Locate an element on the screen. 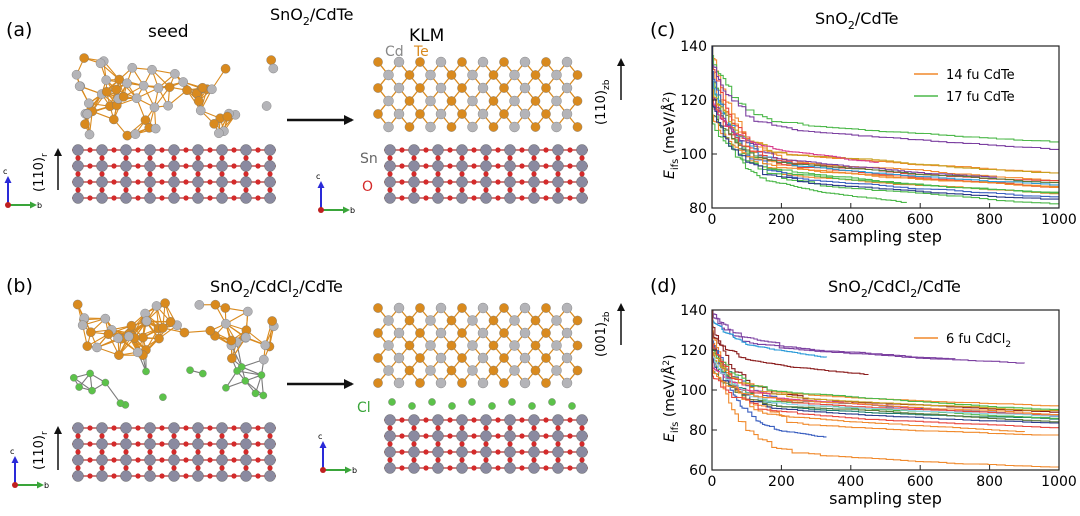 The image size is (1080, 516). atom-label-o: O is located at coordinates (367, 187).